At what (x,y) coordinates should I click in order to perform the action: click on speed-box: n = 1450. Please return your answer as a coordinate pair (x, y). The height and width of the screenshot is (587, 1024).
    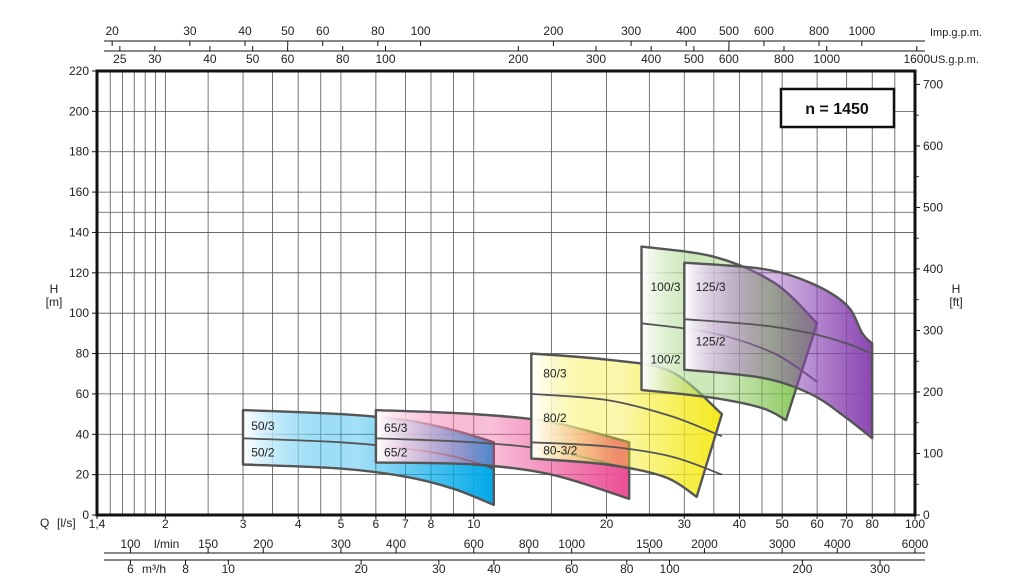
    Looking at the image, I should click on (837, 108).